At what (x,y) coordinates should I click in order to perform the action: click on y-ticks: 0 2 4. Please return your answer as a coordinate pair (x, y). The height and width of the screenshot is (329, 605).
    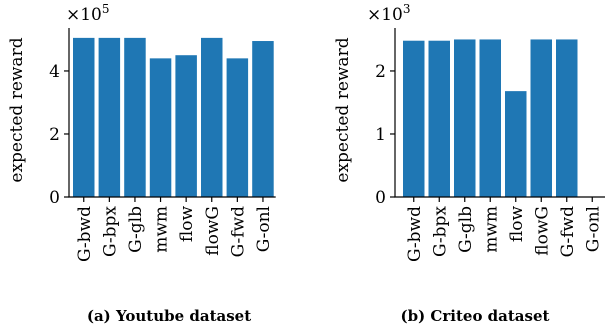
    Looking at the image, I should click on (59, 135).